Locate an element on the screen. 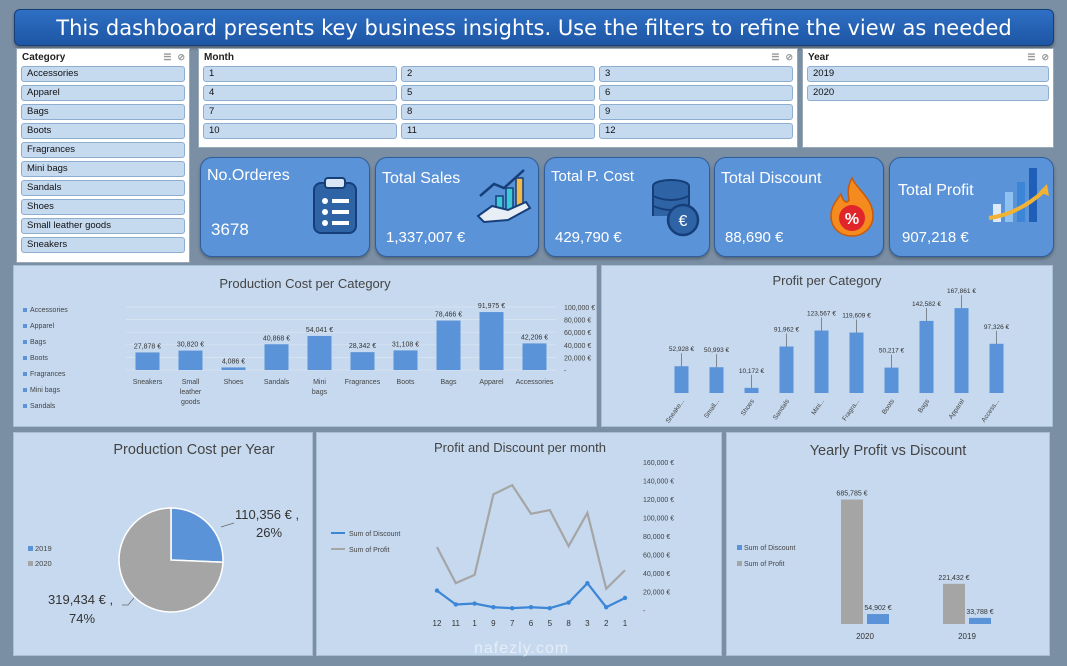  month-item-2: 2 is located at coordinates (498, 74).